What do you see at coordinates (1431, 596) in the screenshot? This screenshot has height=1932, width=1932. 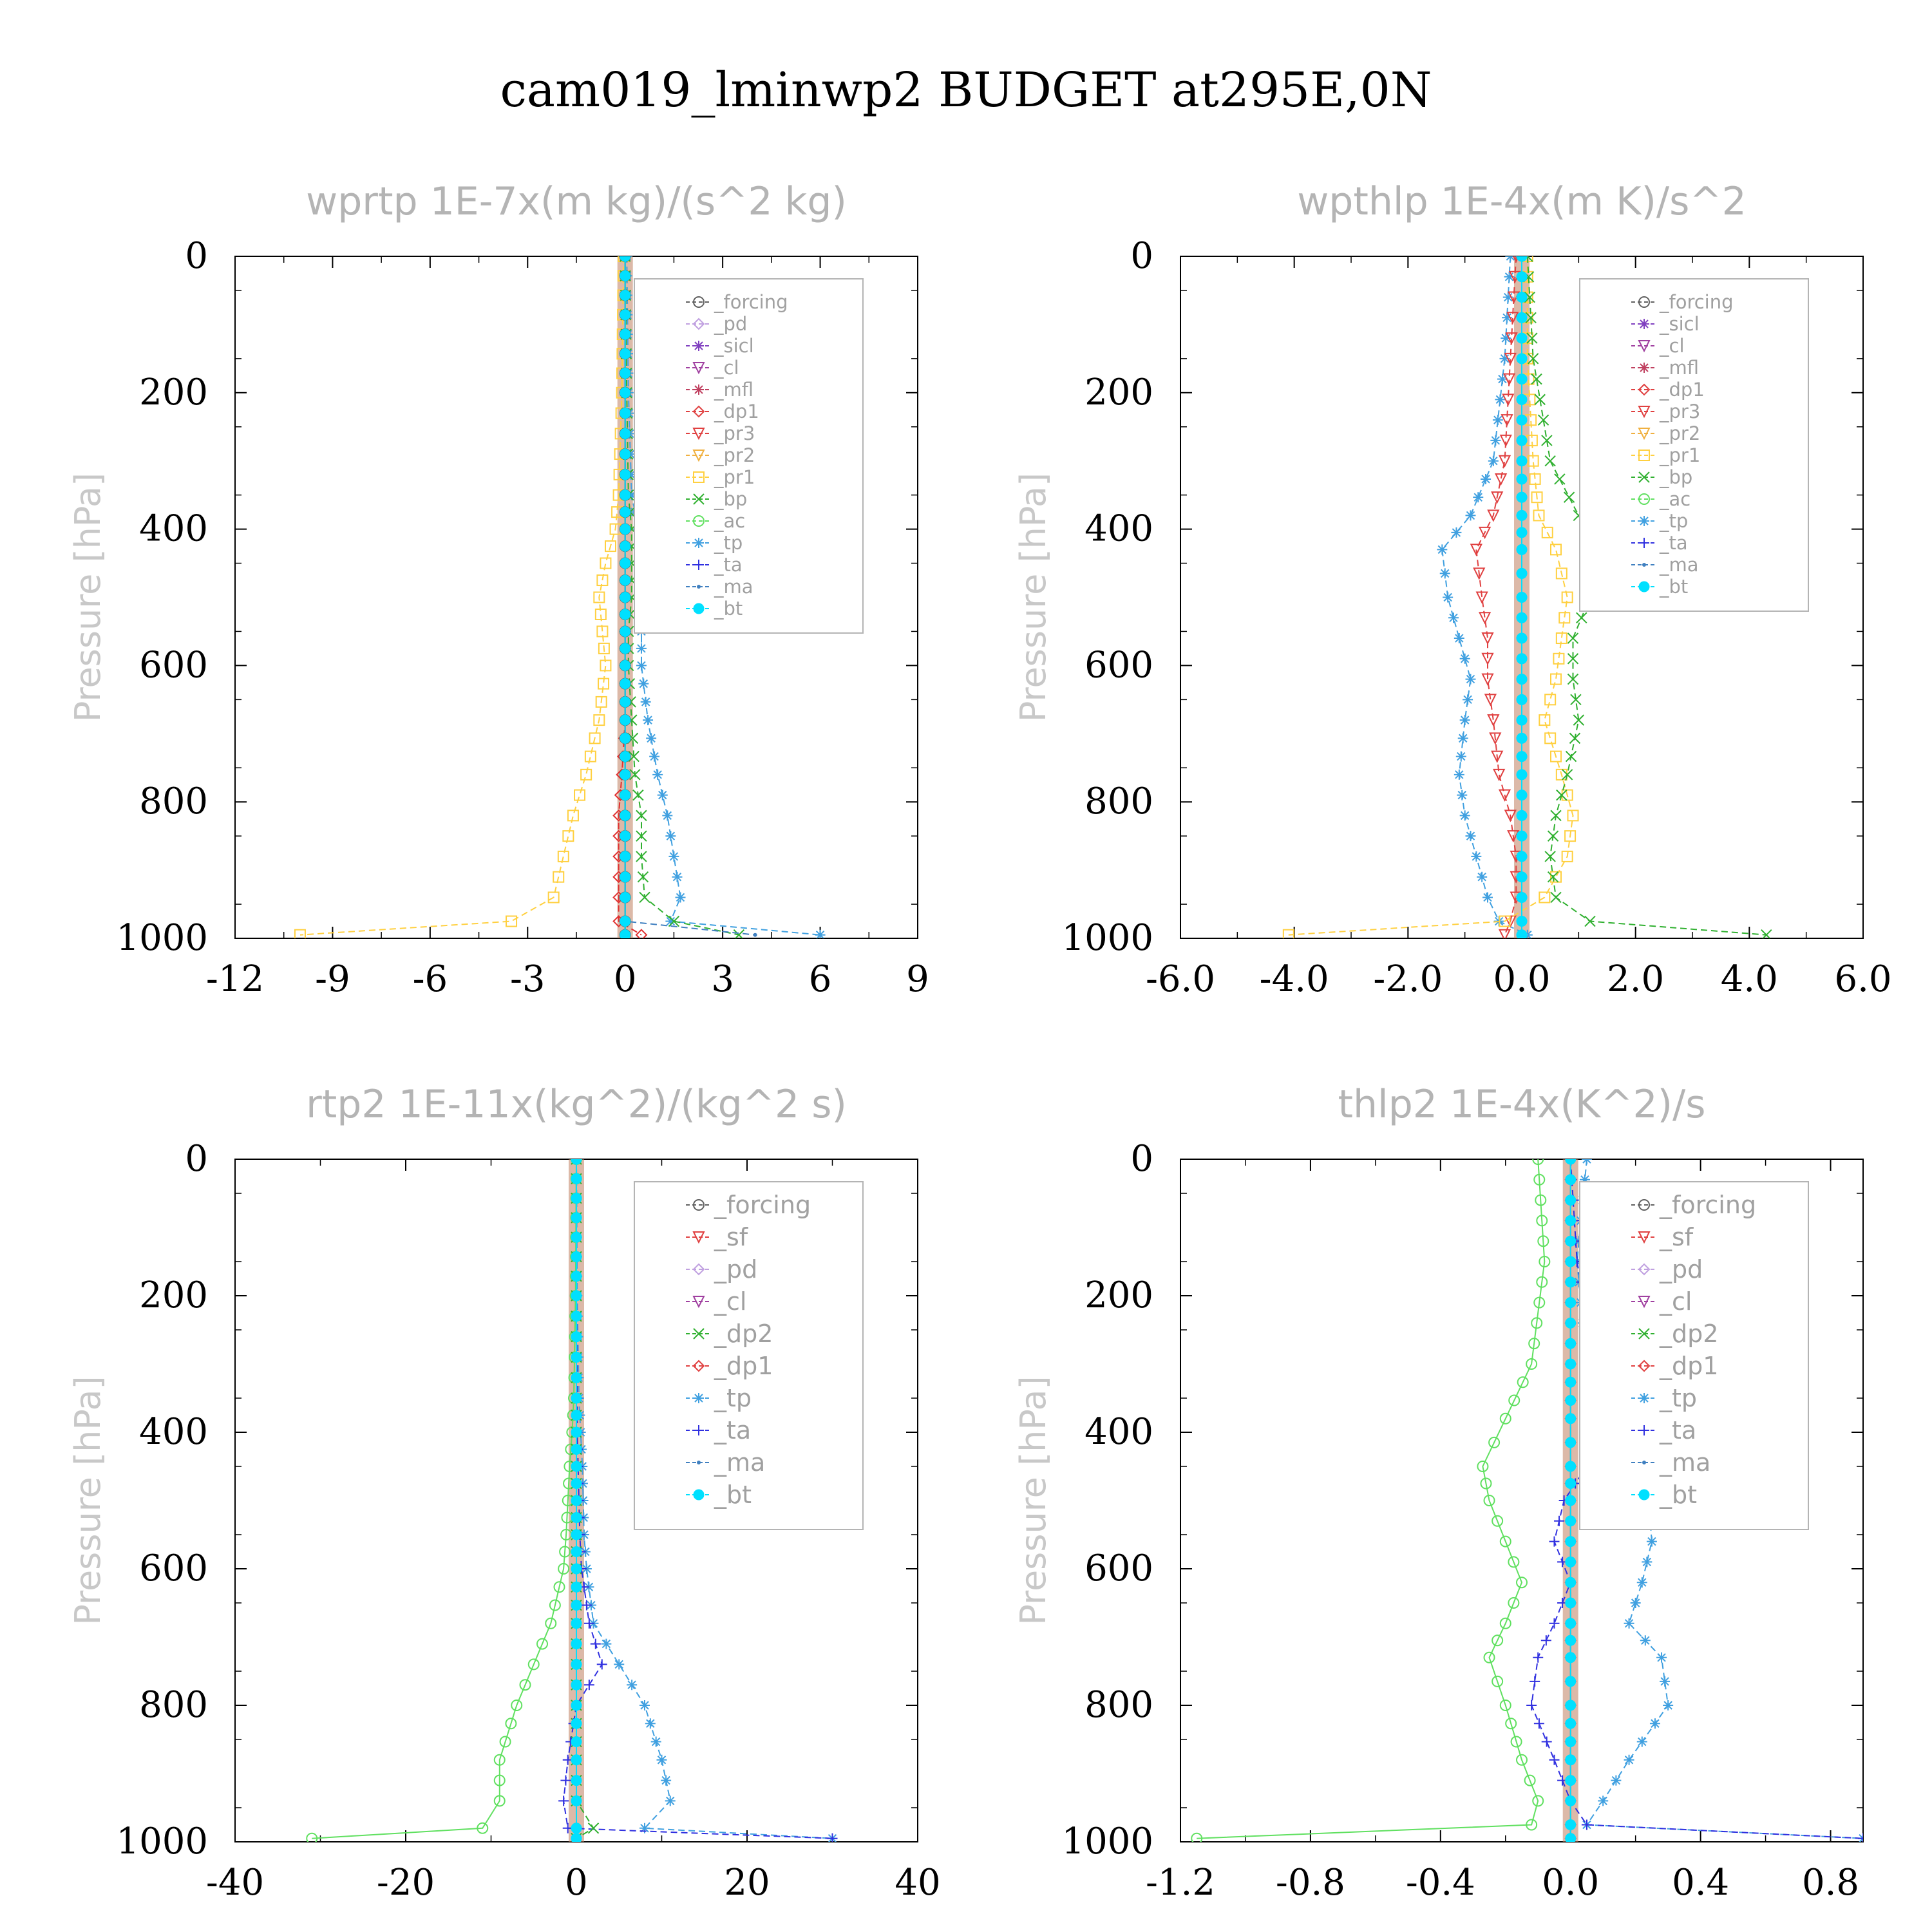 I see `series-line-pr1` at bounding box center [1431, 596].